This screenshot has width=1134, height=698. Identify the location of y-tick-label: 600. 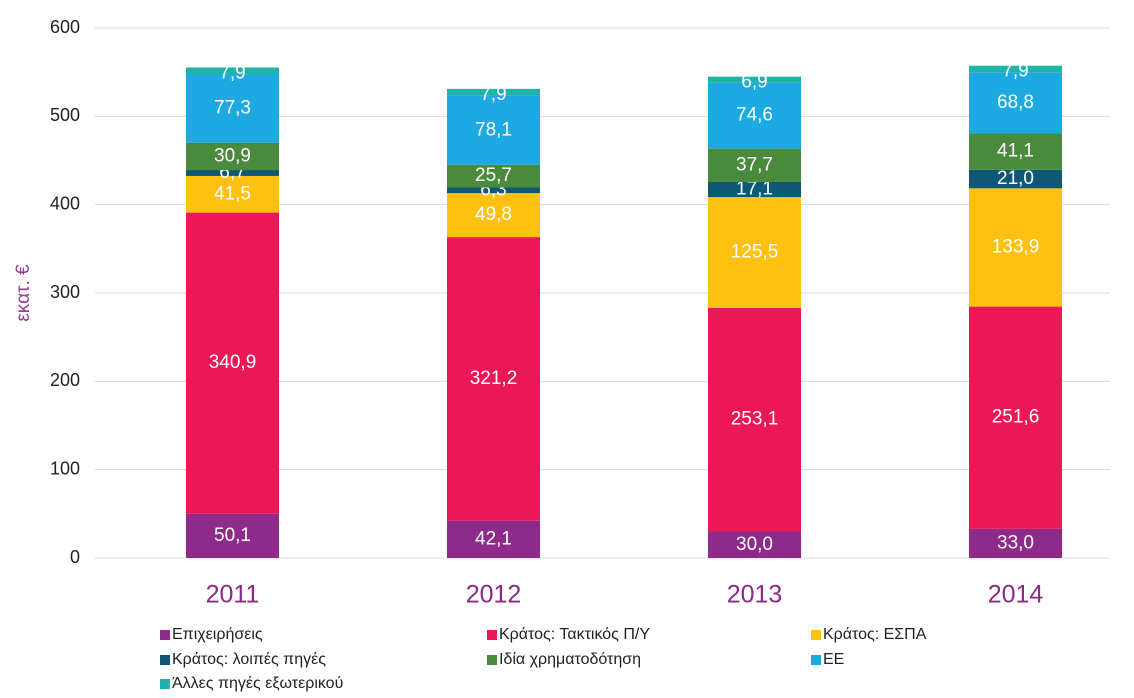
(65, 27).